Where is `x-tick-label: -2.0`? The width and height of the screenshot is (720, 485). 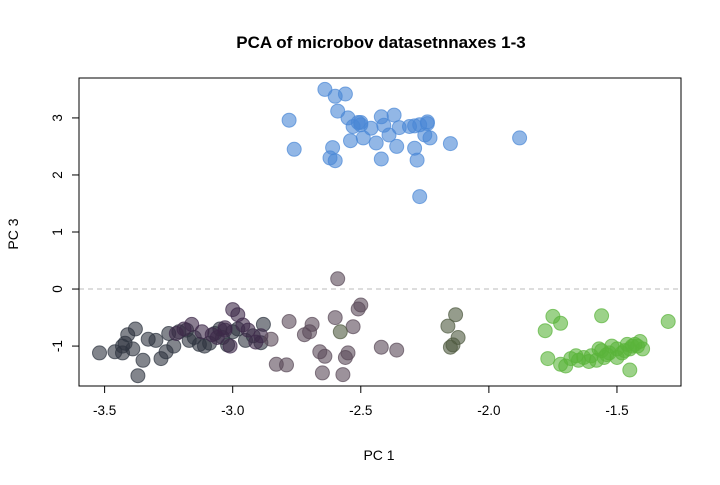 x-tick-label: -2.0 is located at coordinates (488, 410).